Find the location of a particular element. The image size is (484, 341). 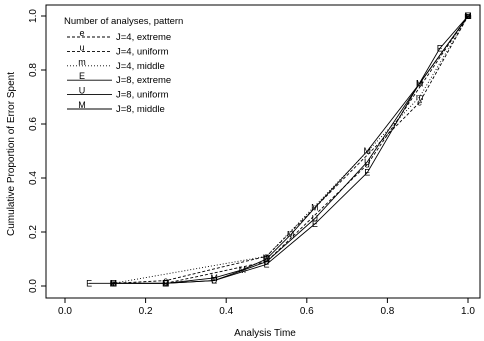

x-tick-label: 0.6 is located at coordinates (307, 311).